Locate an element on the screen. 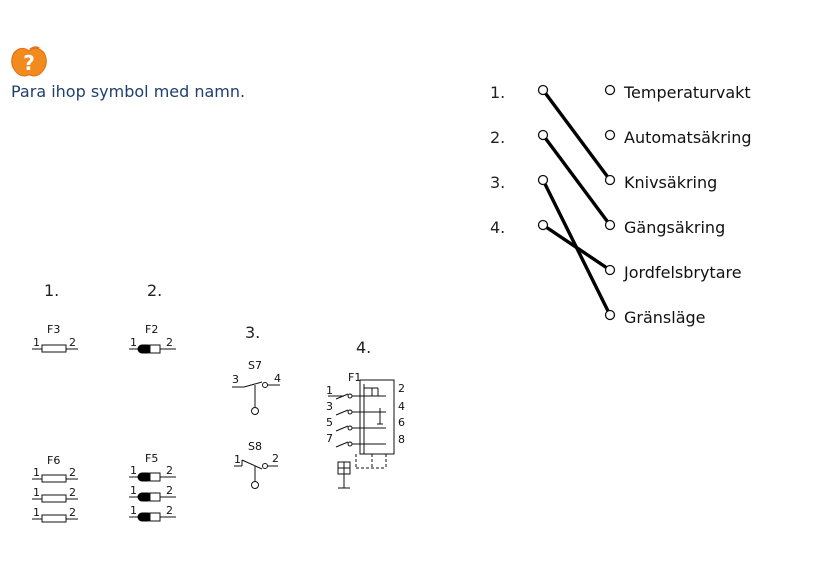  knife-fuse-symbol-f6: F6 1 2 1 2 1 2 is located at coordinates (55, 488).